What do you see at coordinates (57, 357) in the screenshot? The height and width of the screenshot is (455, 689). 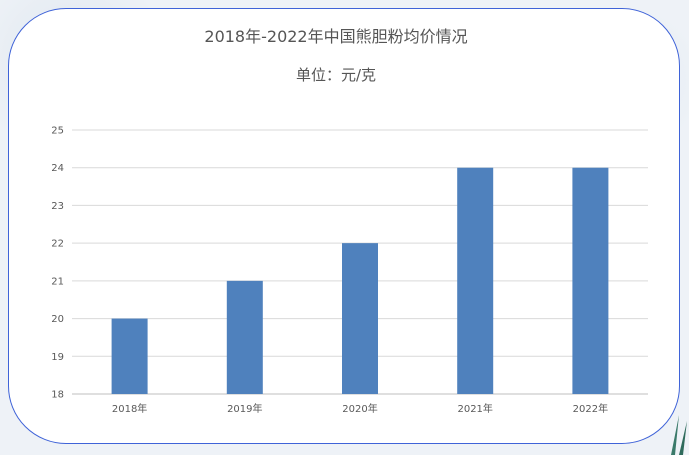 I see `y-tick-label: 19` at bounding box center [57, 357].